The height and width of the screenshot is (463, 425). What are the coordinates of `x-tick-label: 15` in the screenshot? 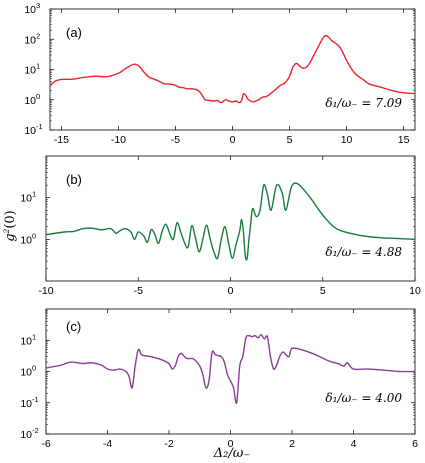 It's located at (404, 140).